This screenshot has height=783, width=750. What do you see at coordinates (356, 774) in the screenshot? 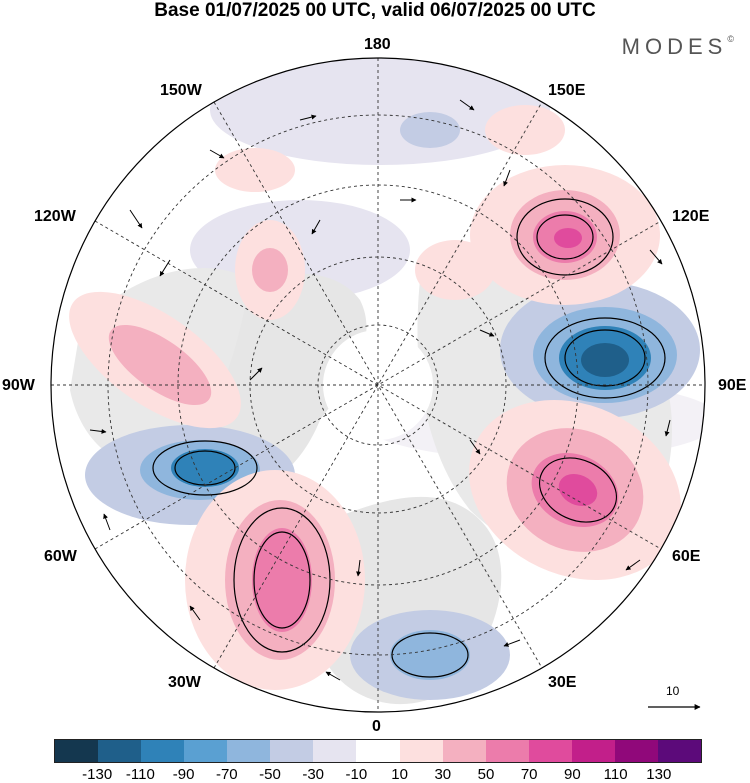
I see `colorbar-tick-label: -10` at bounding box center [356, 774].